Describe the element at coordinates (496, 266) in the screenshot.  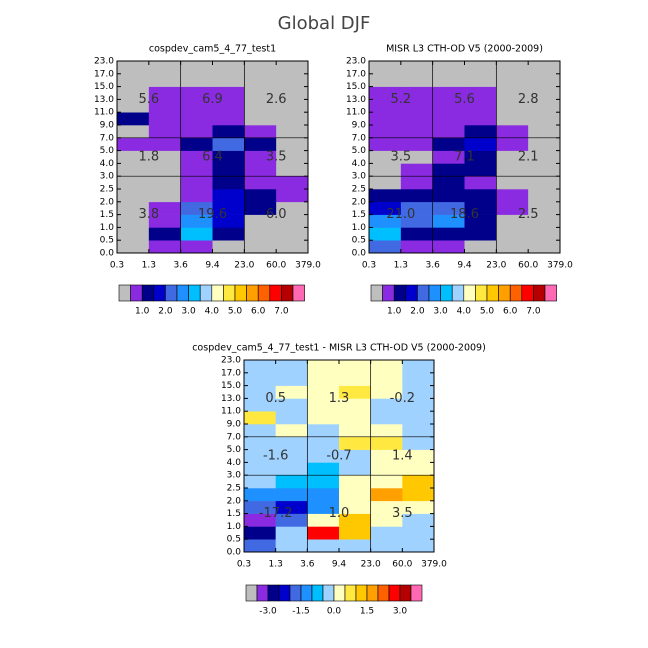
I see `x-tick-label: 23.0` at that location.